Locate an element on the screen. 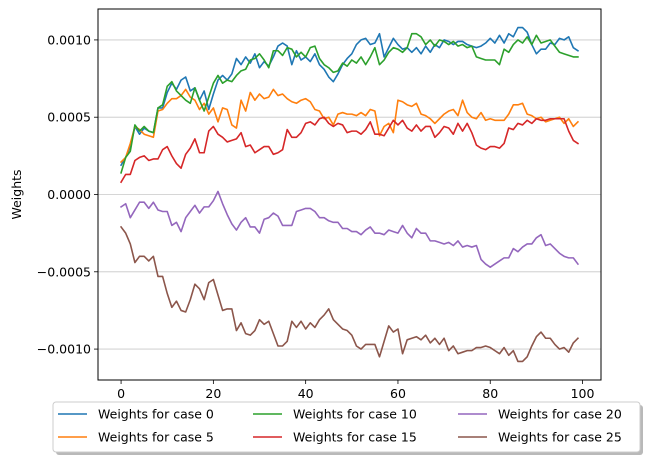 Image resolution: width=650 pixels, height=461 pixels. y-tick-label: 0.0000 is located at coordinates (69, 194).